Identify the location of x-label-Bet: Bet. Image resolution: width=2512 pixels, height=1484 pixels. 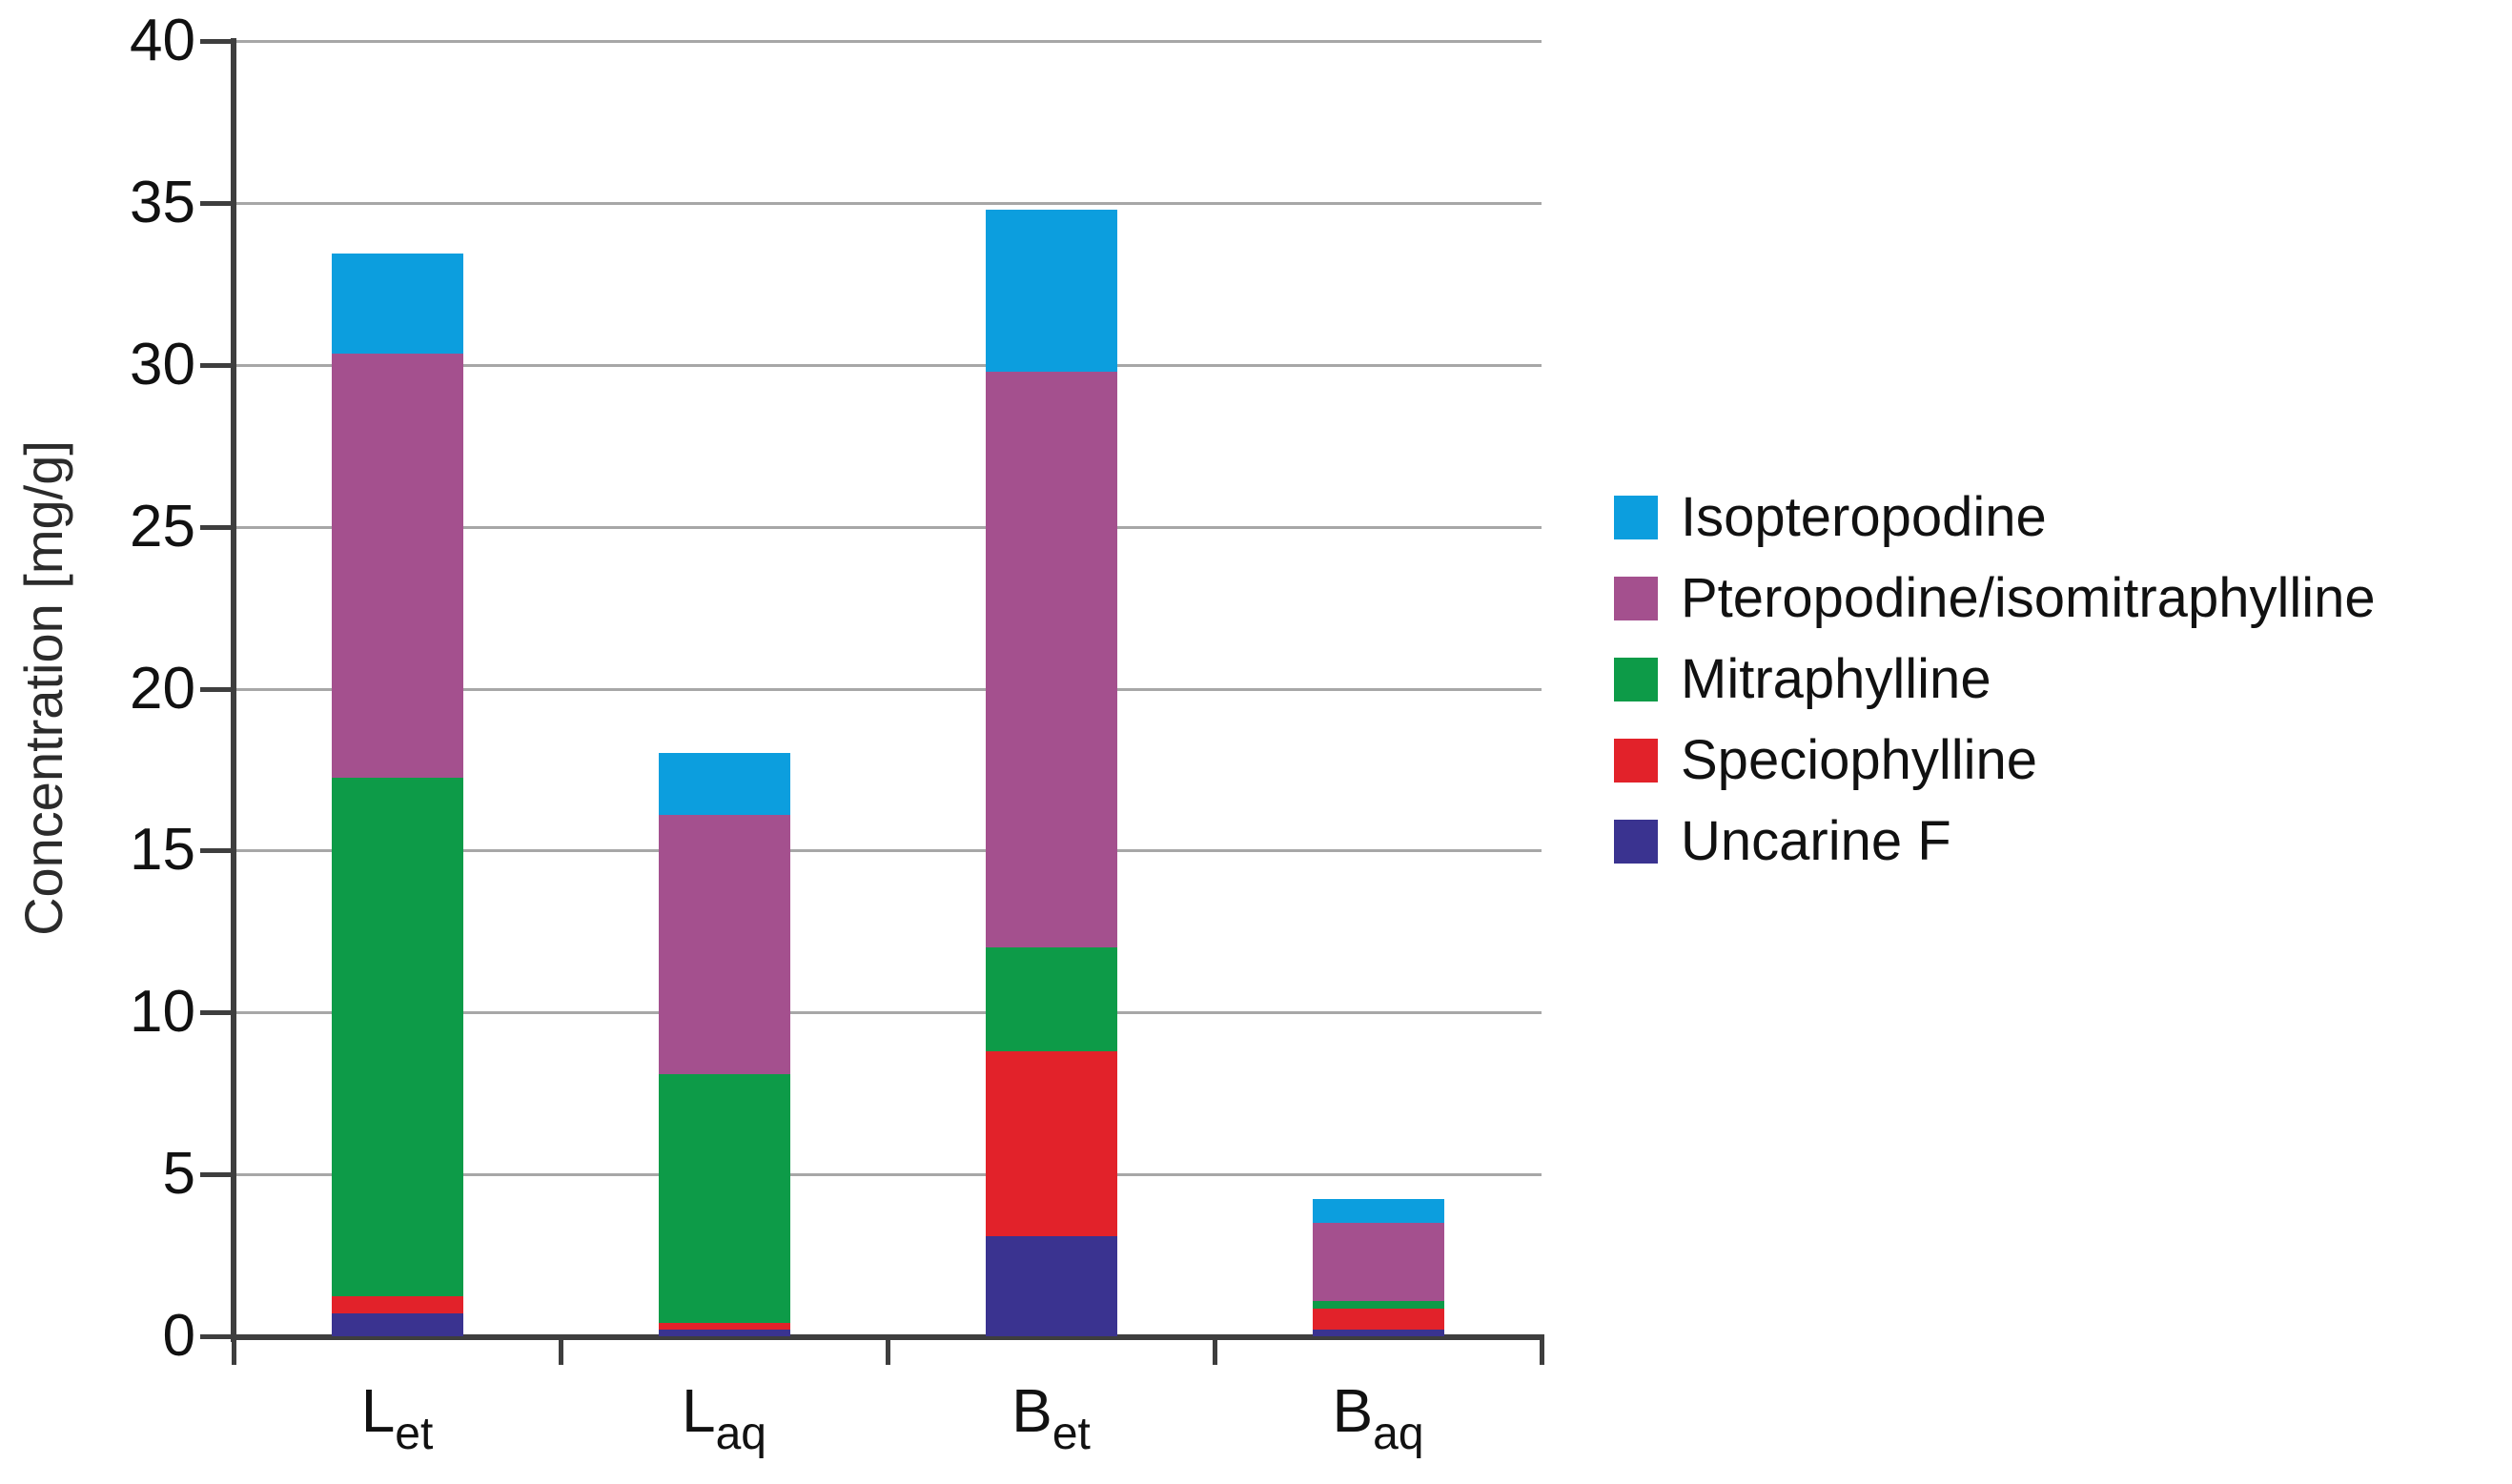
(1051, 1418).